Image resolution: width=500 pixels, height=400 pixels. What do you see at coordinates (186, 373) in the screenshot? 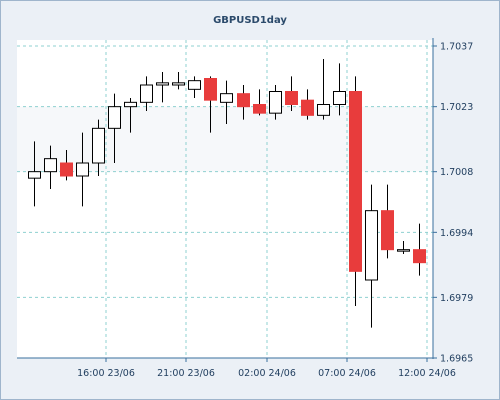
I see `x-tick-label: 21:00 23/06` at bounding box center [186, 373].